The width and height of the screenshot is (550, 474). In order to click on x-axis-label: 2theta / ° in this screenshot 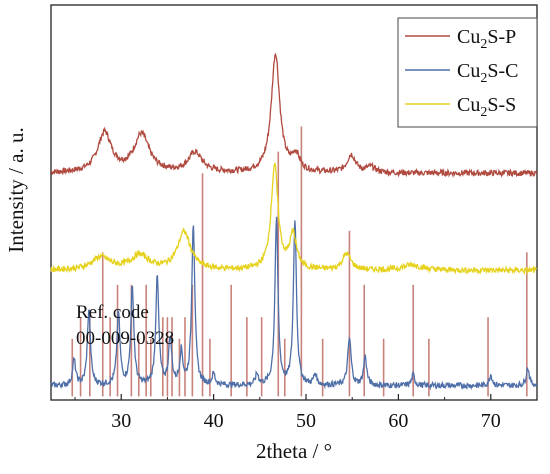, I will do `click(294, 451)`.